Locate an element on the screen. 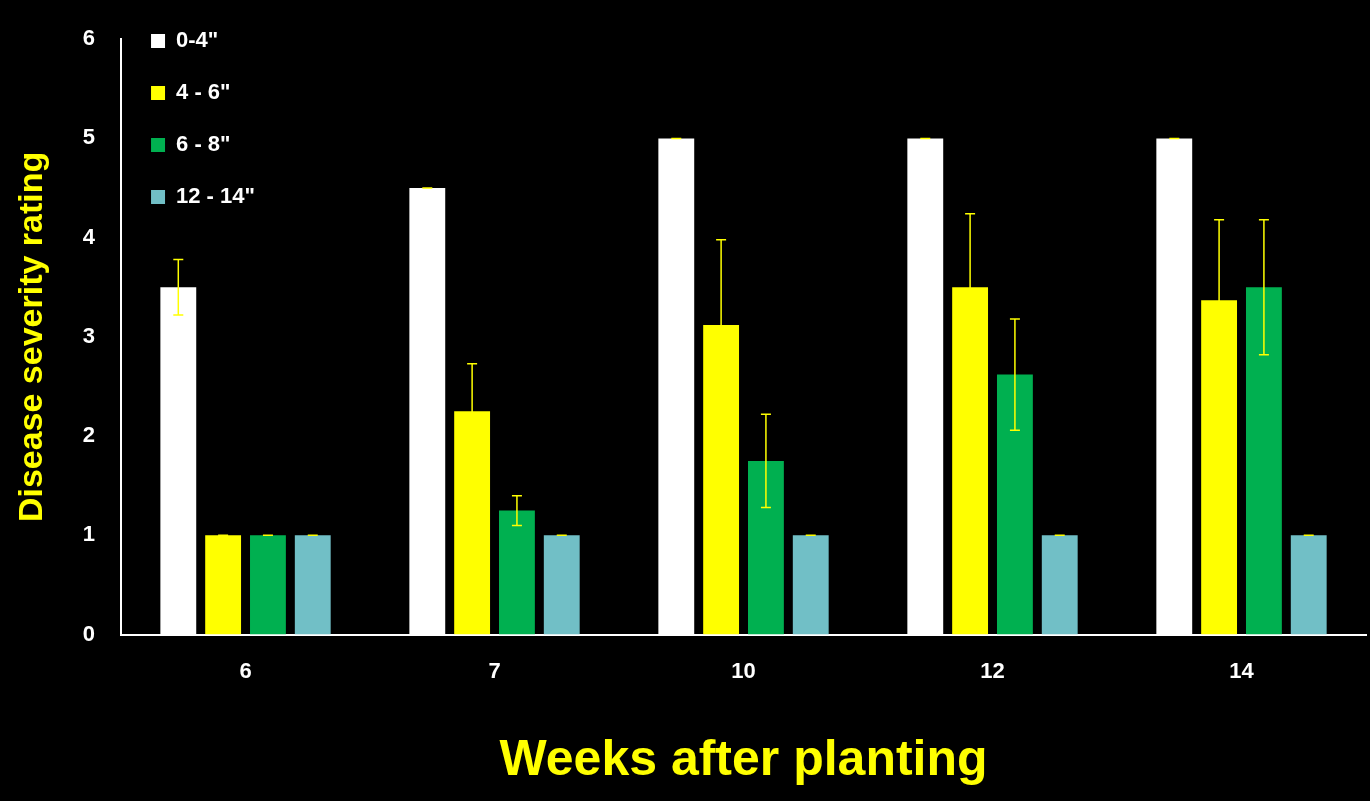 The image size is (1370, 801). legend-label: 0-4" is located at coordinates (197, 40).